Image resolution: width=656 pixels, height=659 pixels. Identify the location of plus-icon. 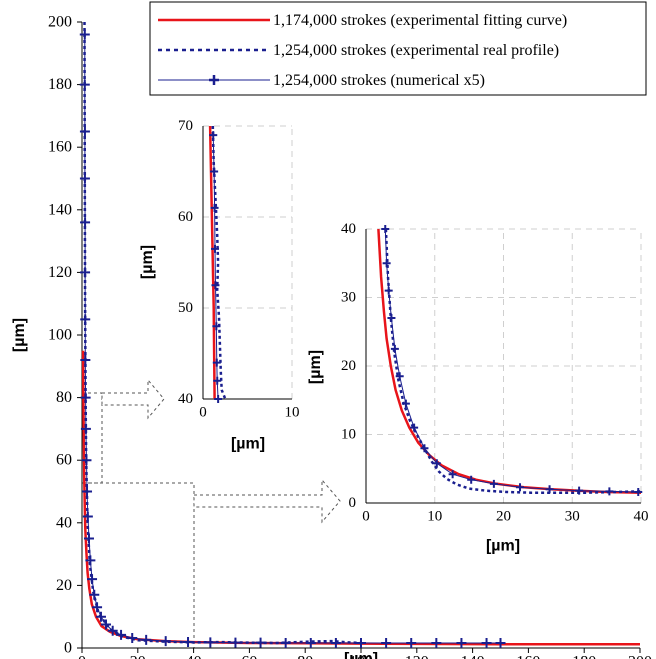
(214, 80).